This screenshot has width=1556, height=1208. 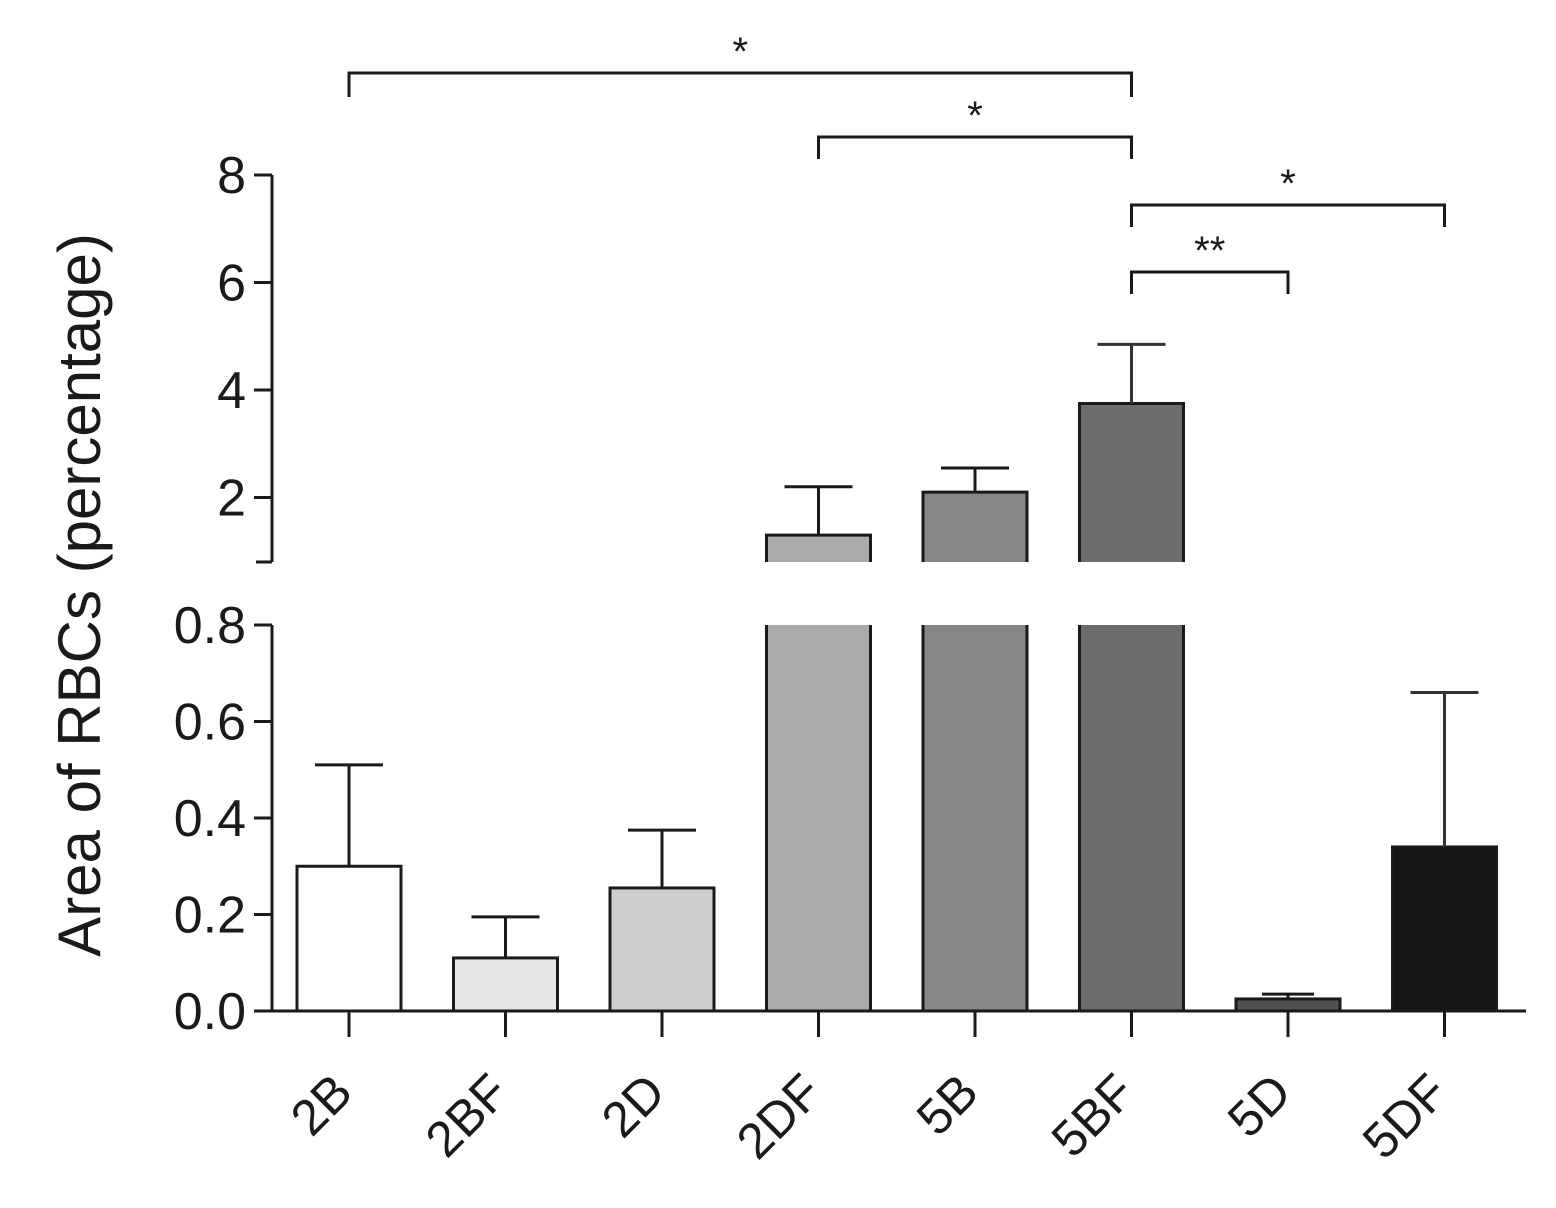 I want to click on y-tick-label: 4, so click(x=231, y=391).